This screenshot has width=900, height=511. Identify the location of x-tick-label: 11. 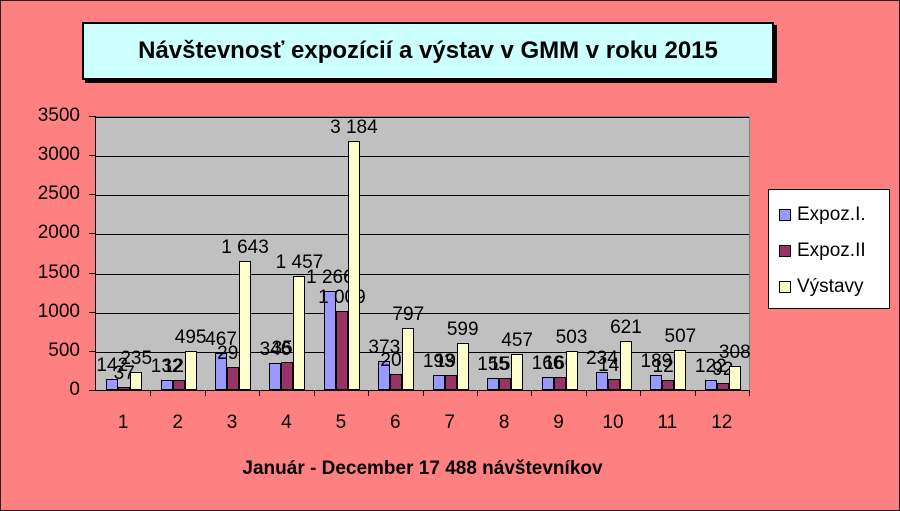
(667, 422).